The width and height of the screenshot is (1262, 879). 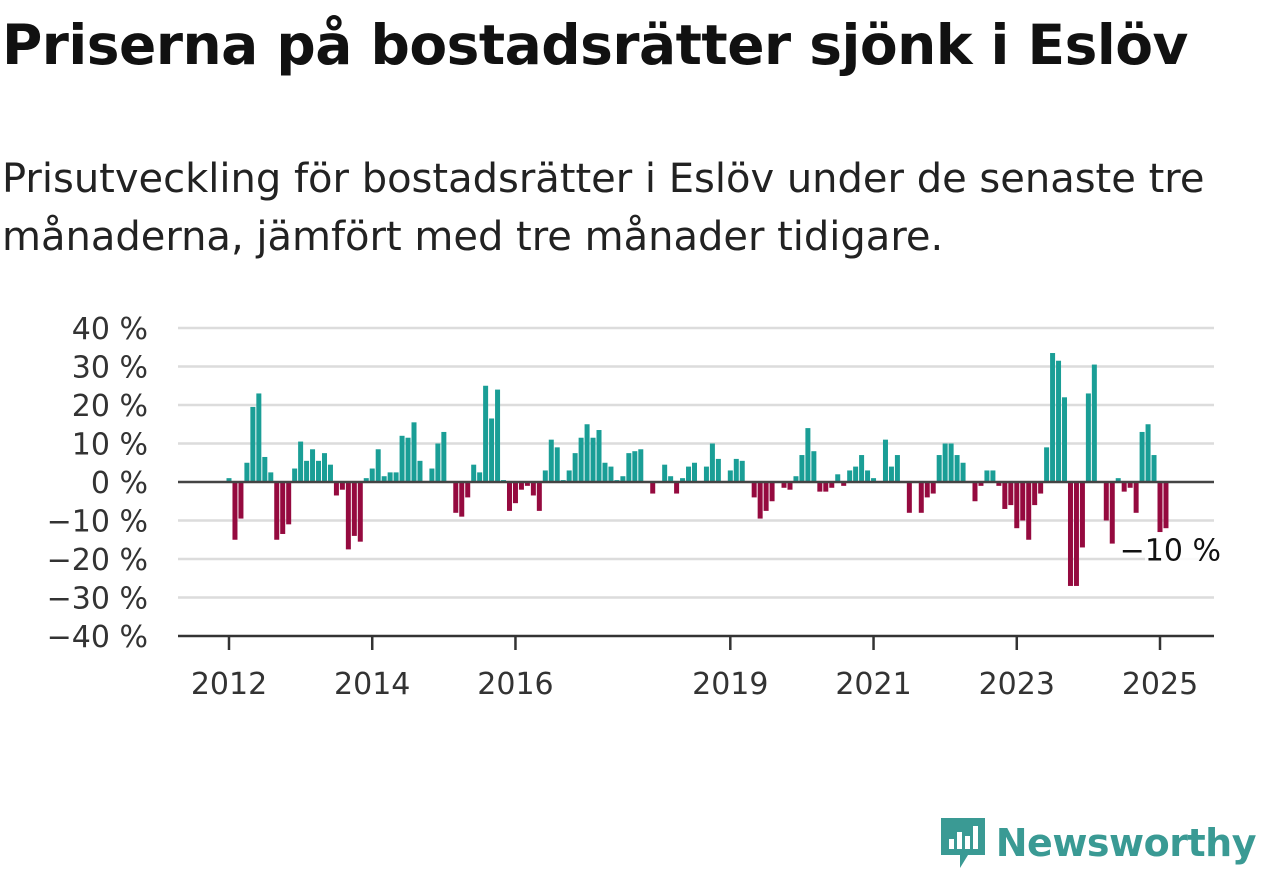 What do you see at coordinates (372, 684) in the screenshot?
I see `x-tick-label: 2014` at bounding box center [372, 684].